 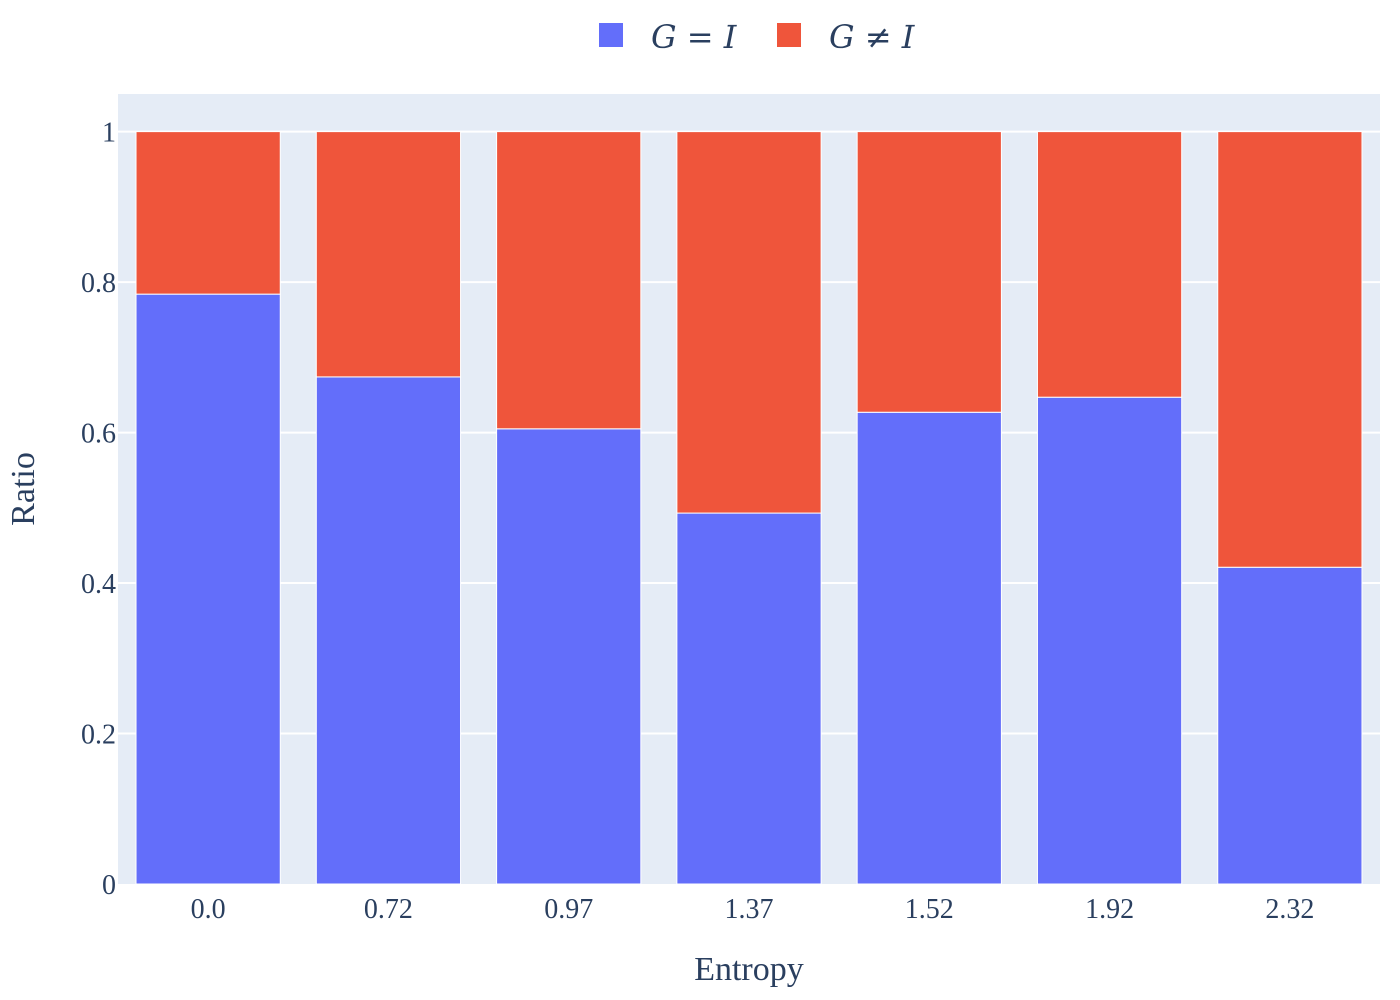 I want to click on x-tick-label: 2.32, so click(x=1289, y=909).